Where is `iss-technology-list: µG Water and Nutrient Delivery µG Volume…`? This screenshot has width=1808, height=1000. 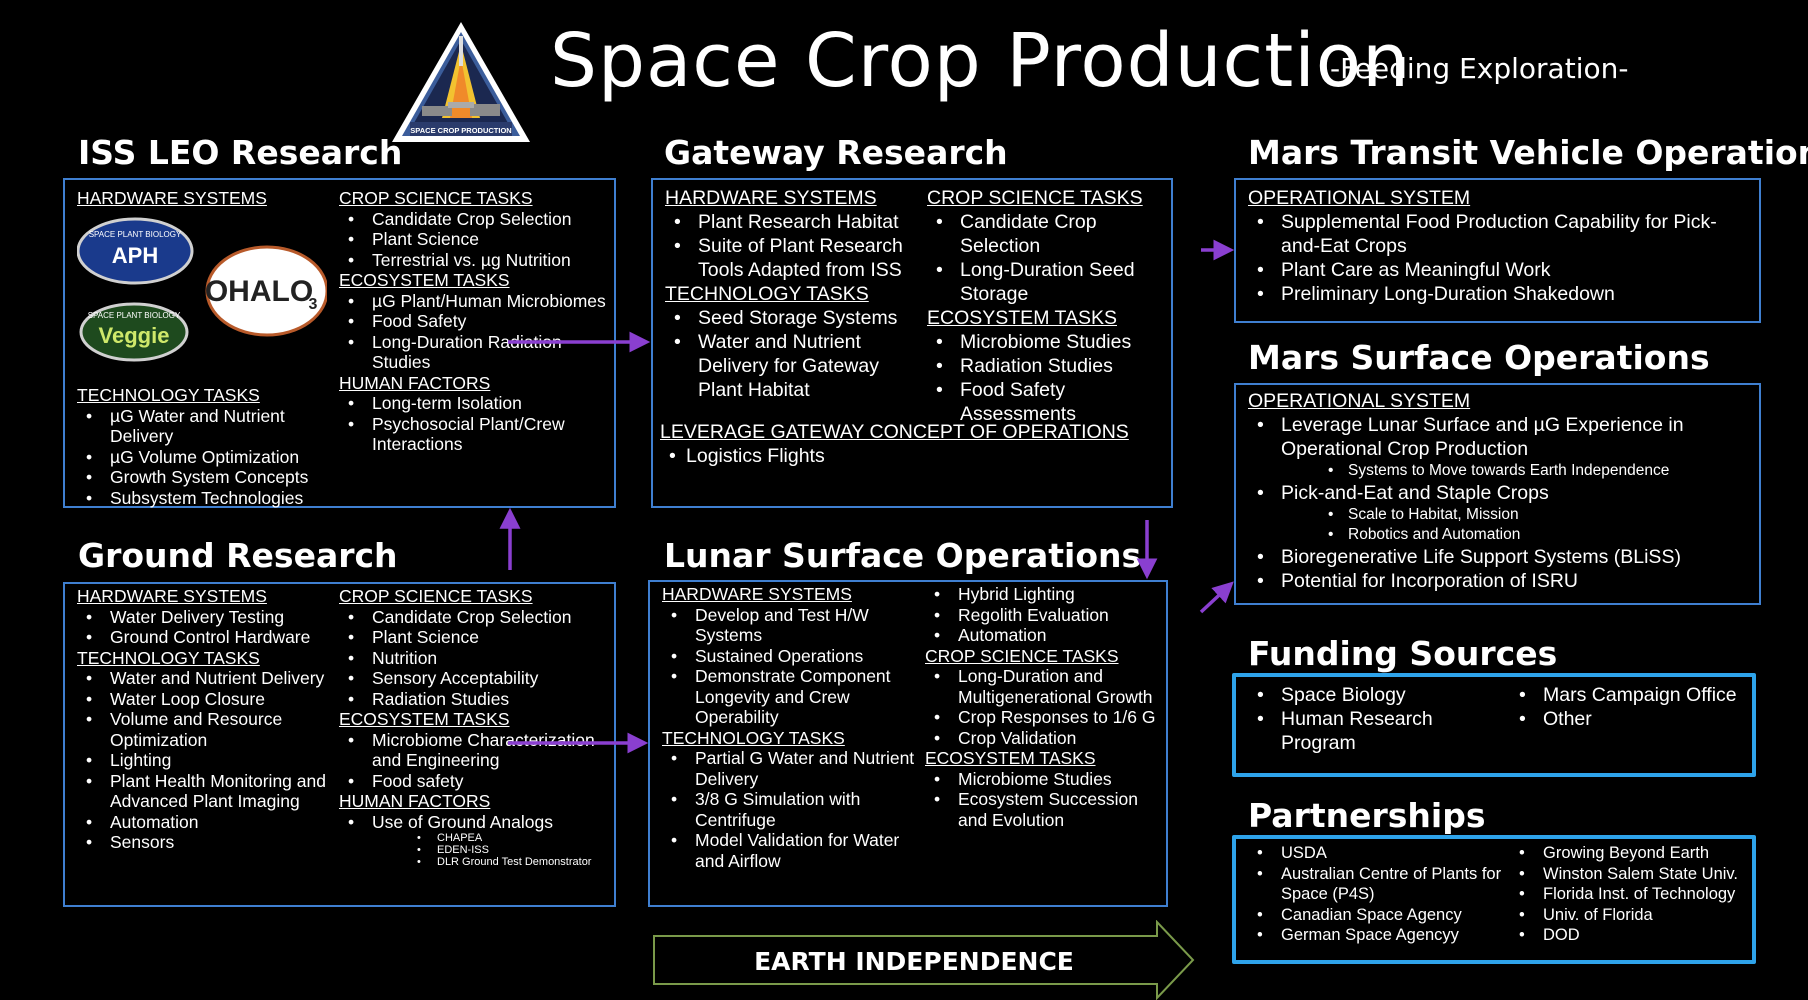
iss-technology-list: µG Water and Nutrient Delivery µG Volume… is located at coordinates (202, 457).